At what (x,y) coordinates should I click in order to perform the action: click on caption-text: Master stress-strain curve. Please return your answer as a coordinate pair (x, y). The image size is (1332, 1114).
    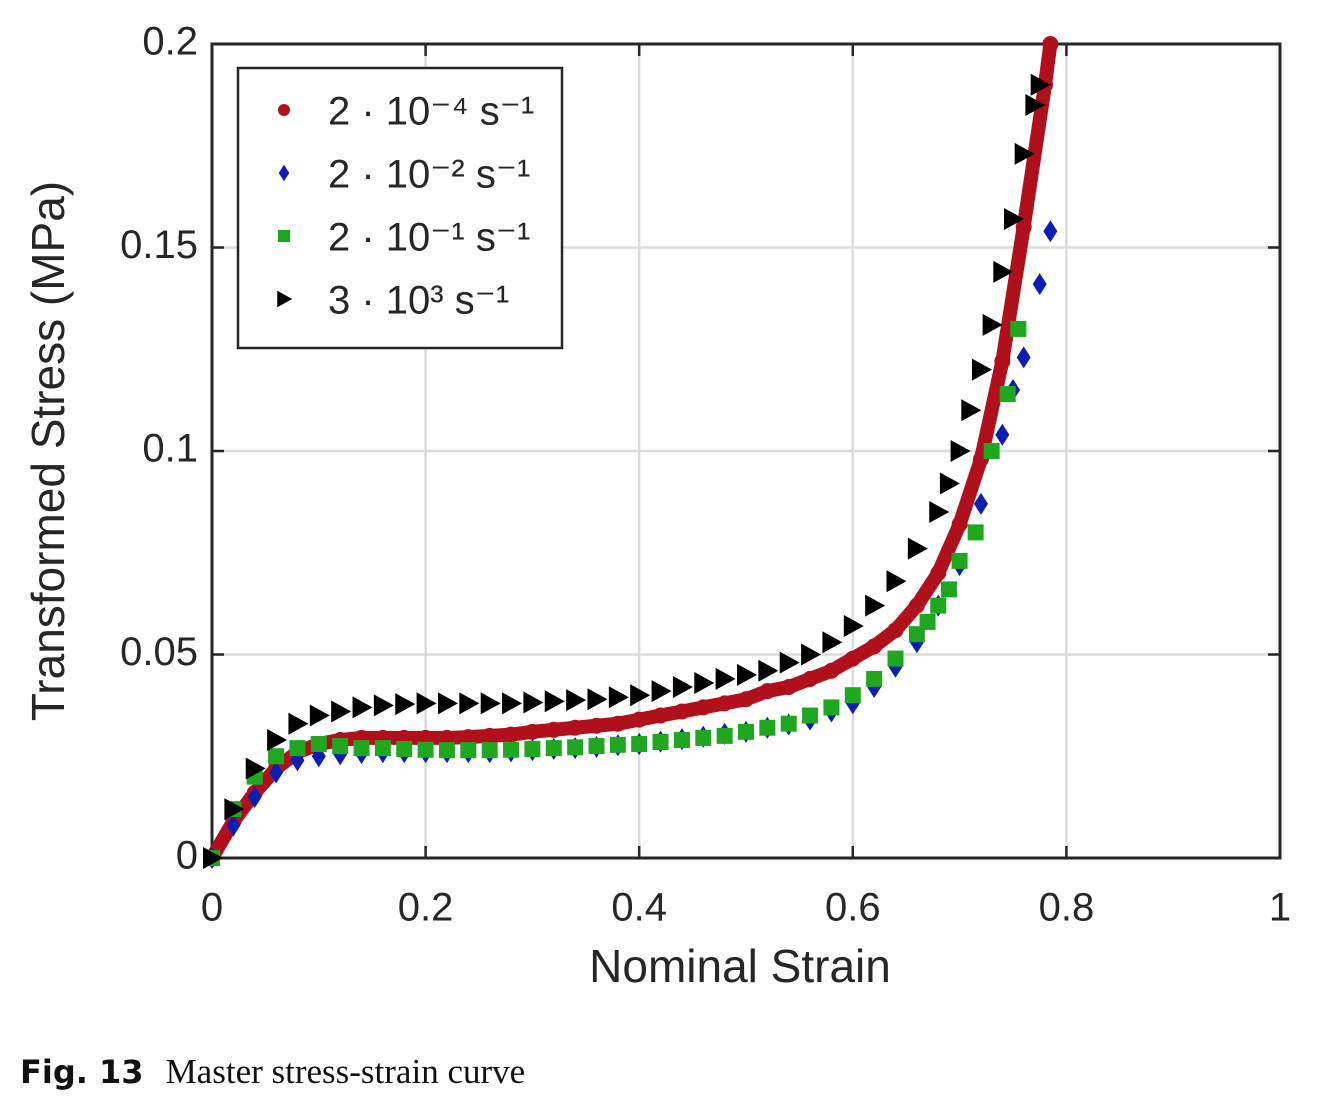
    Looking at the image, I should click on (345, 1071).